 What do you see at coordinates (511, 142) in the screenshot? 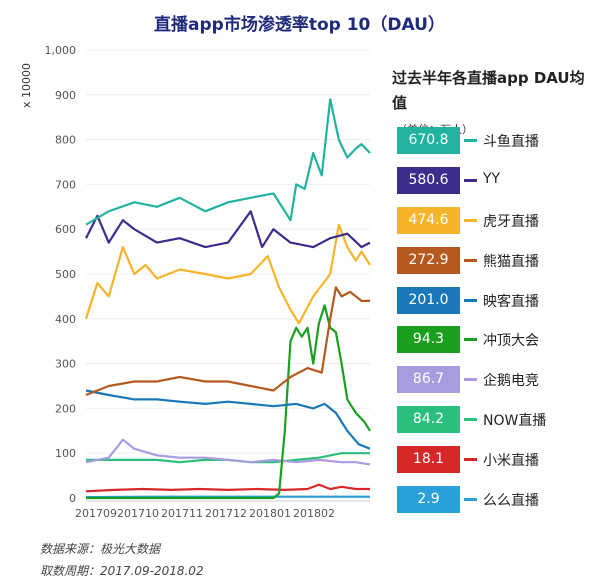
I see `legend-series-name: 斗鱼直播` at bounding box center [511, 142].